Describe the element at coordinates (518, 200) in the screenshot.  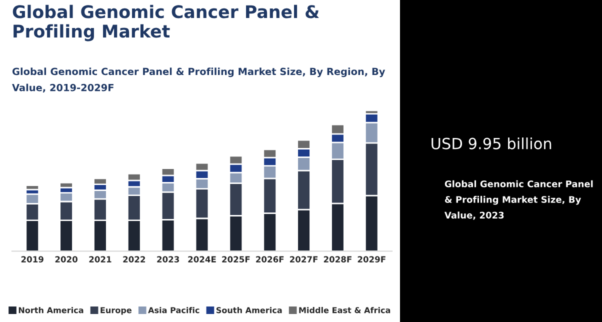
I see `text: Global Genomic Cancer Panel & Profiling Market Size, By Value, 2023` at that location.